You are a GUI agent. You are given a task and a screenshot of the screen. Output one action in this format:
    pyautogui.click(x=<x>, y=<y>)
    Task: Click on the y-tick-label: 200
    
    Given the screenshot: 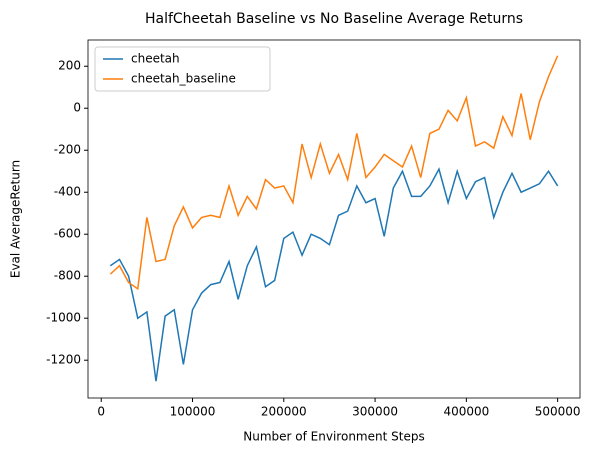 What is the action you would take?
    pyautogui.click(x=69, y=66)
    